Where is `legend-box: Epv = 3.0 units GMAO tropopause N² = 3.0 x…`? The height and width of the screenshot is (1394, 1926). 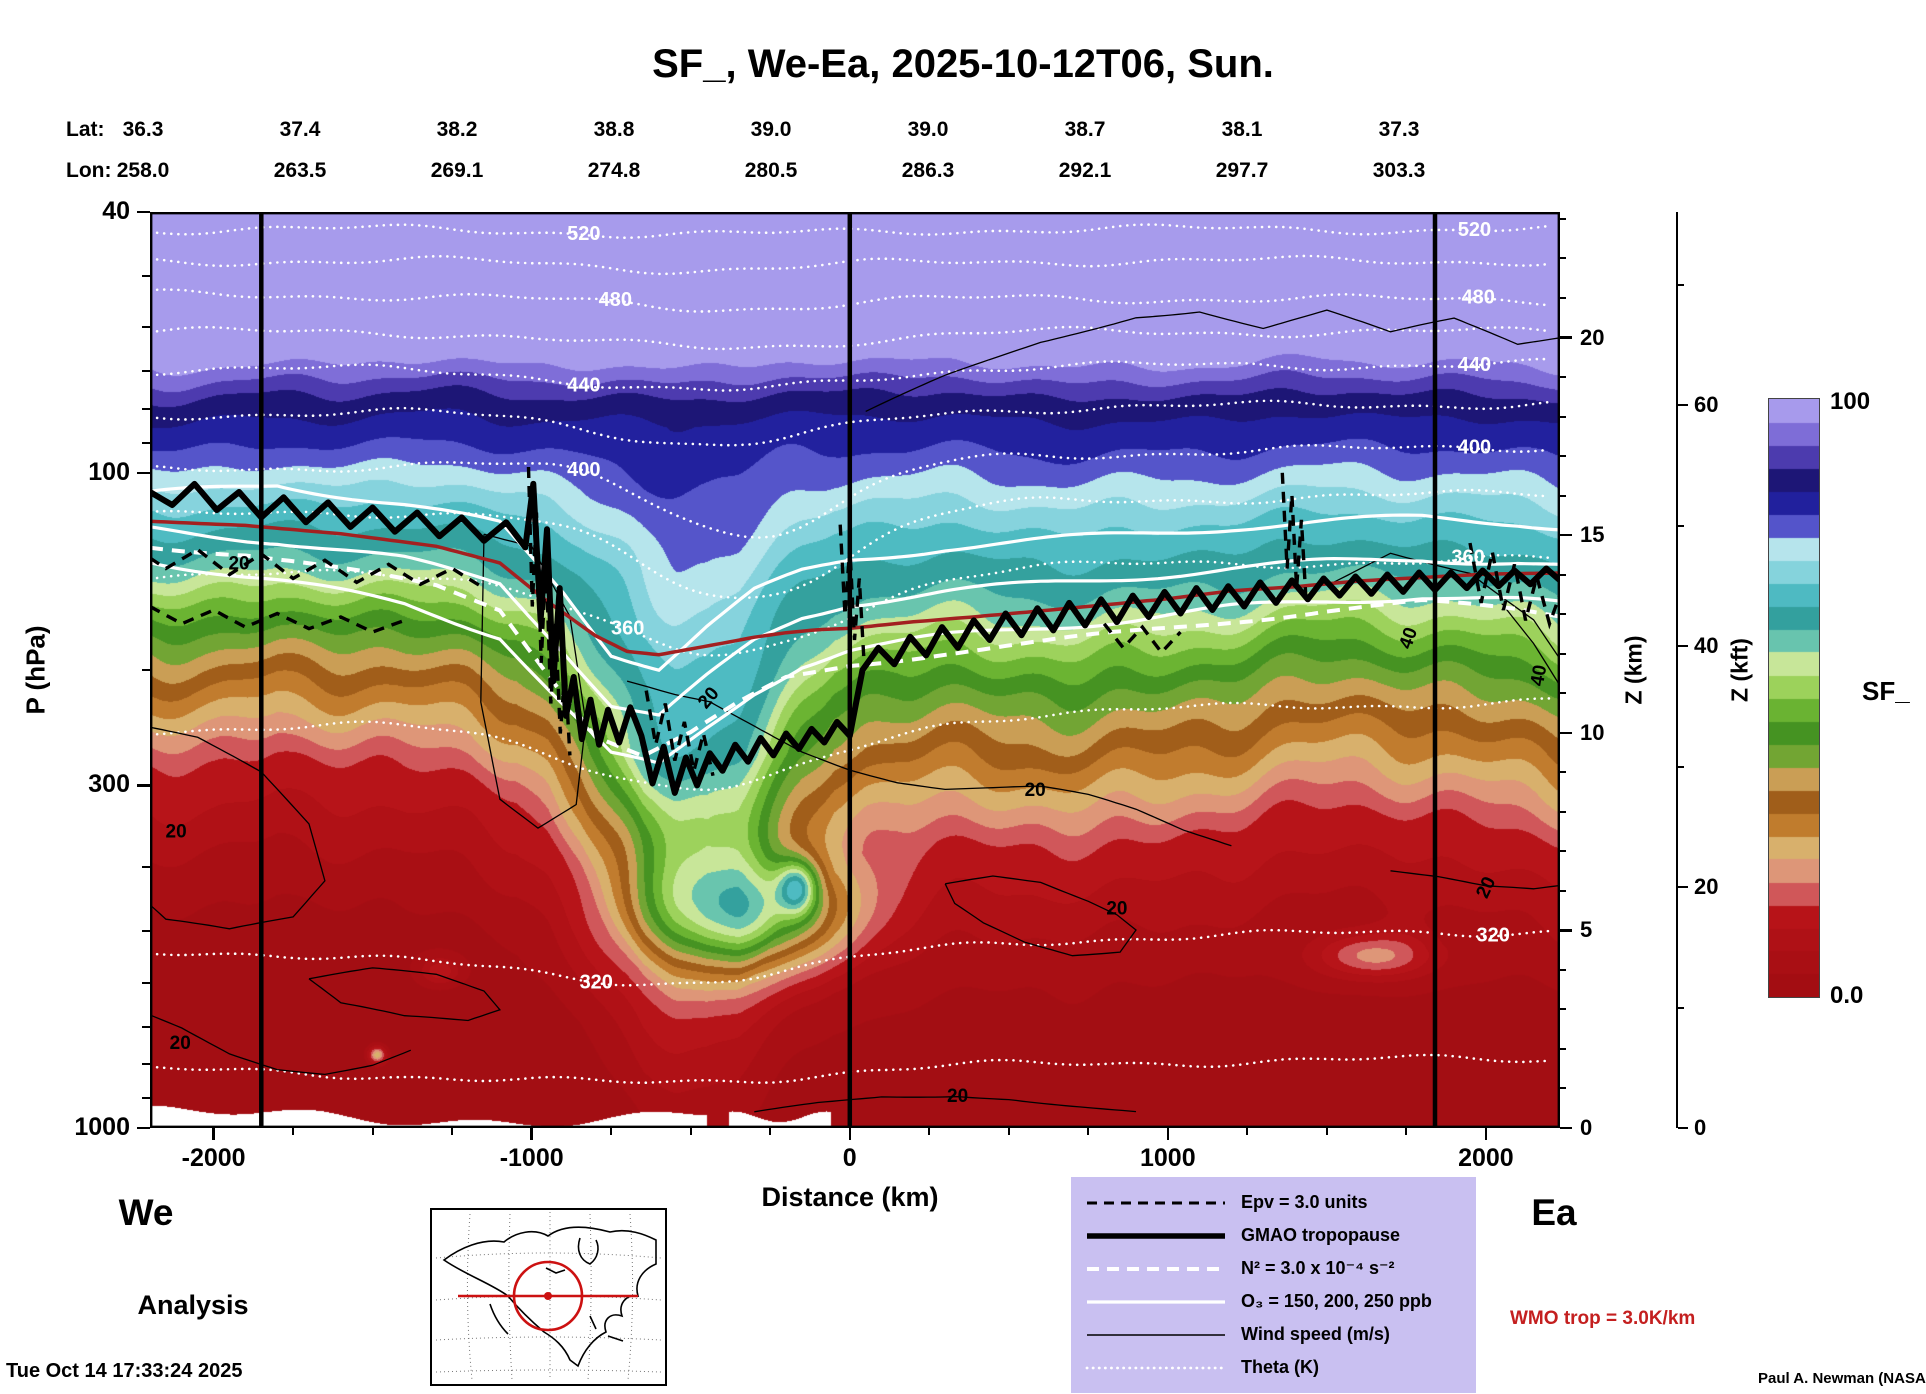 legend-box: Epv = 3.0 units GMAO tropopause N² = 3.0 x… is located at coordinates (1273, 1285).